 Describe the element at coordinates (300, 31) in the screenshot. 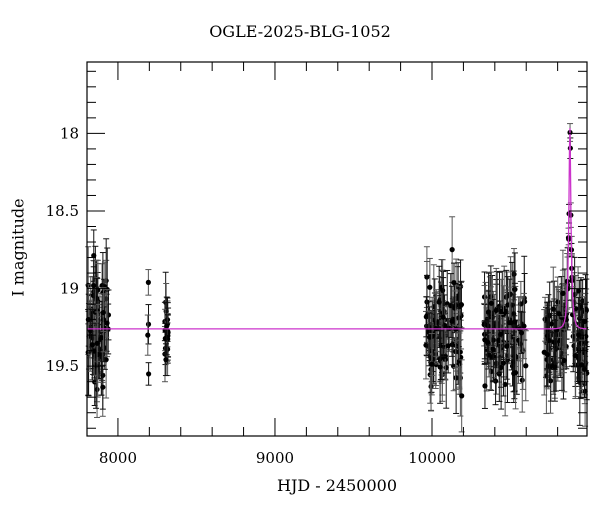

I see `chart-title: OGLE-2025-BLG-1052` at that location.